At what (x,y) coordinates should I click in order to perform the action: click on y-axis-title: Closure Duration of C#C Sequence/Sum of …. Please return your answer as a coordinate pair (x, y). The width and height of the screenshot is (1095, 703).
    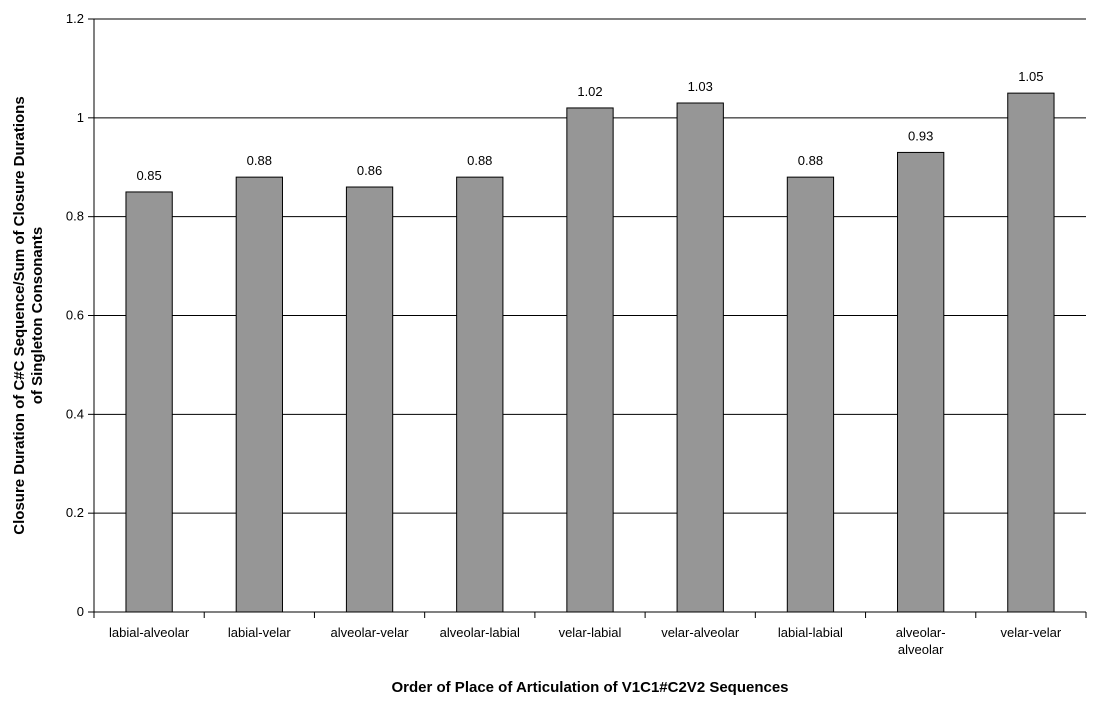
    Looking at the image, I should click on (28, 315).